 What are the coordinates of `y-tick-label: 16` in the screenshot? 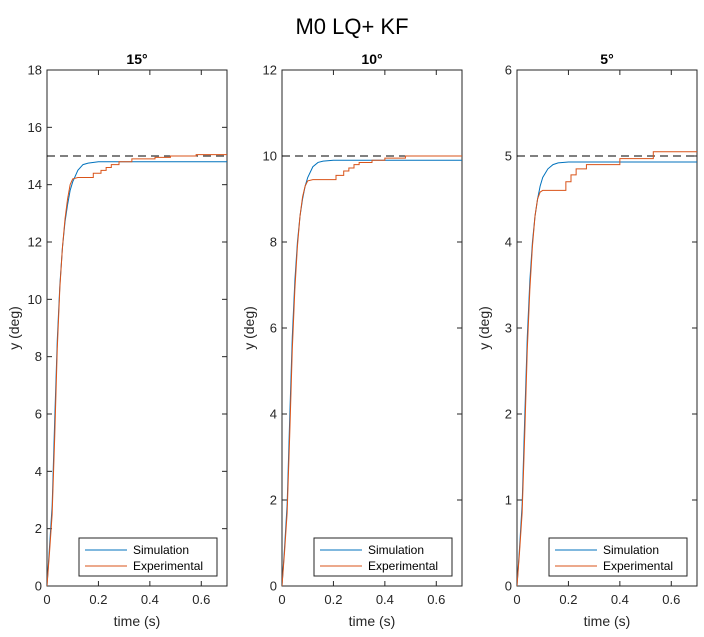 It's located at (35, 127).